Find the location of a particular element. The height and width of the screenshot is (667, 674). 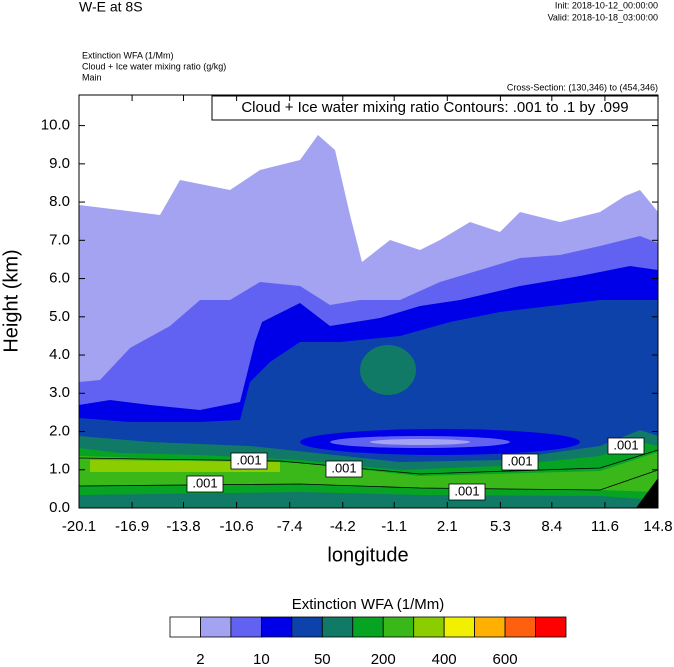

cross-section: Cross-Section: (130,346) to (454,346) is located at coordinates (582, 87).